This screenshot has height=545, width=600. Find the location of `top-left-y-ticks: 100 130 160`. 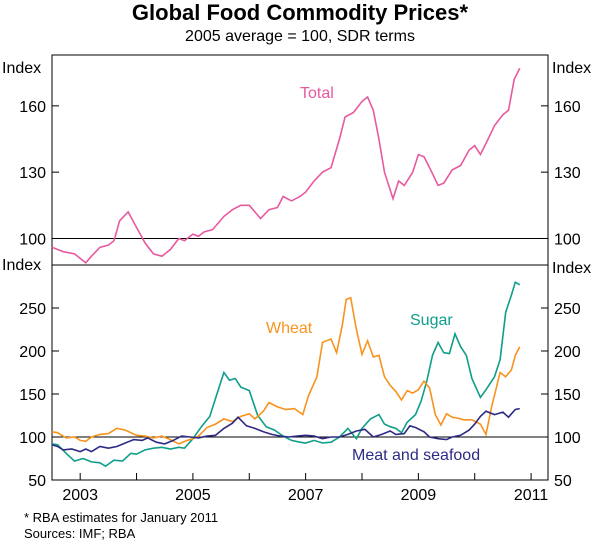

top-left-y-ticks: 100 130 160 is located at coordinates (39, 173).